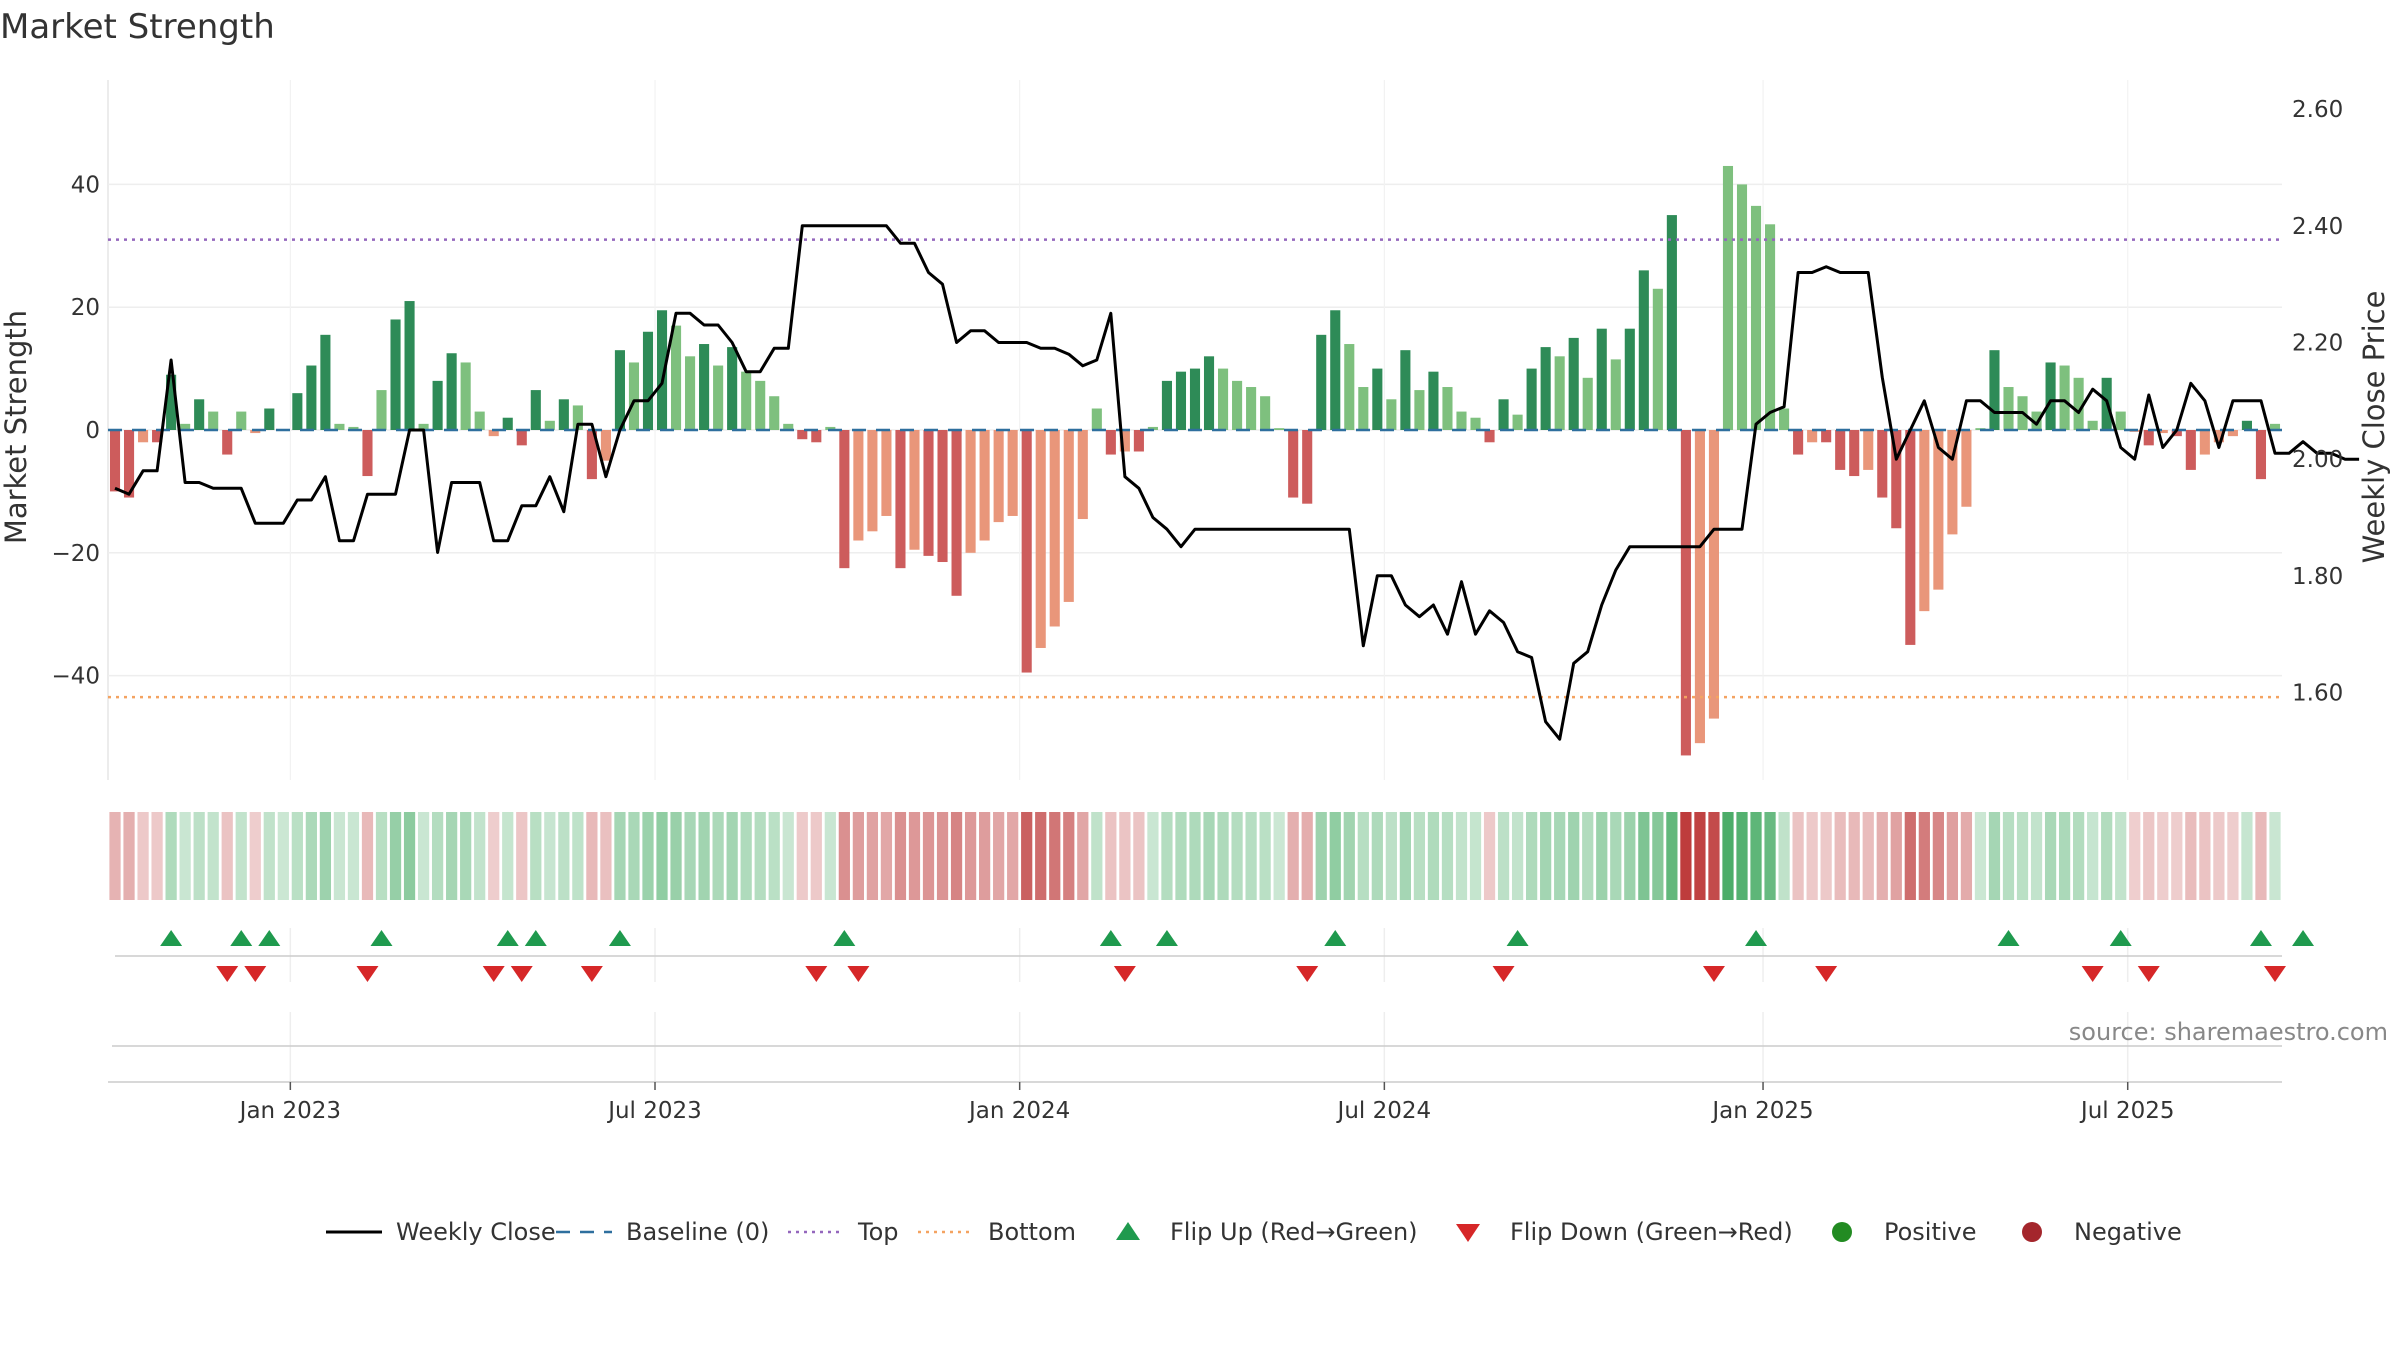 The width and height of the screenshot is (2400, 1350). What do you see at coordinates (2228, 1032) in the screenshot?
I see `source-note: source: sharemaestro.com` at bounding box center [2228, 1032].